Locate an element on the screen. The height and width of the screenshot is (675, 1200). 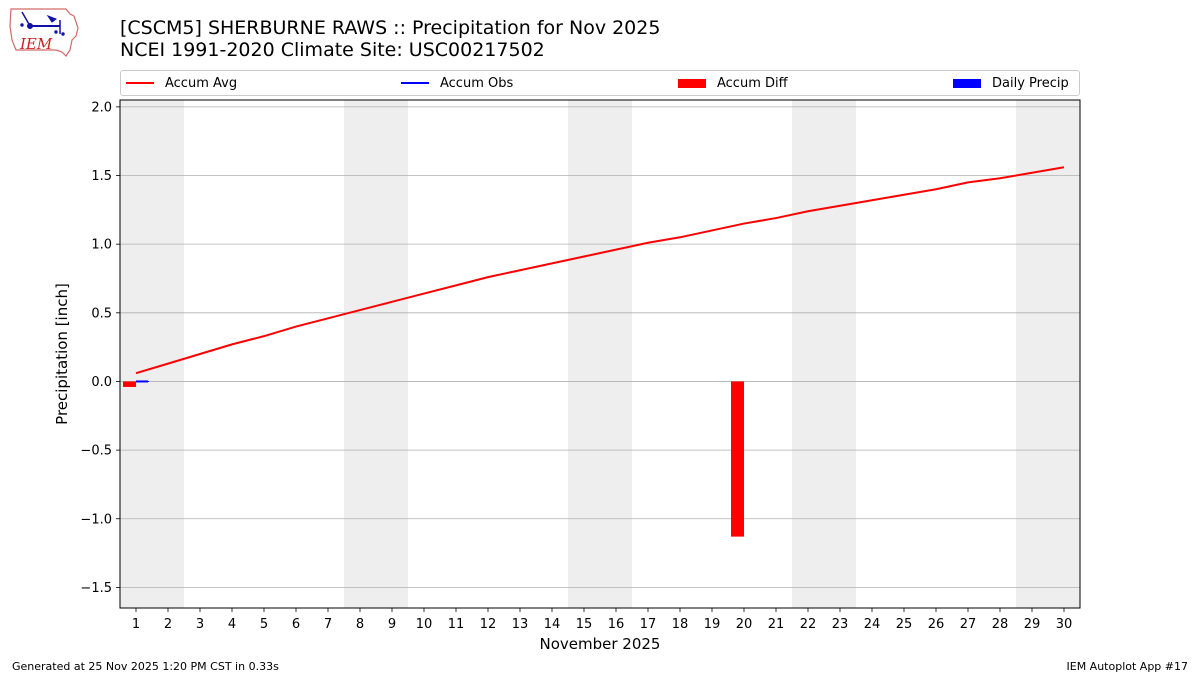
x-tick-label: 23 is located at coordinates (840, 624).